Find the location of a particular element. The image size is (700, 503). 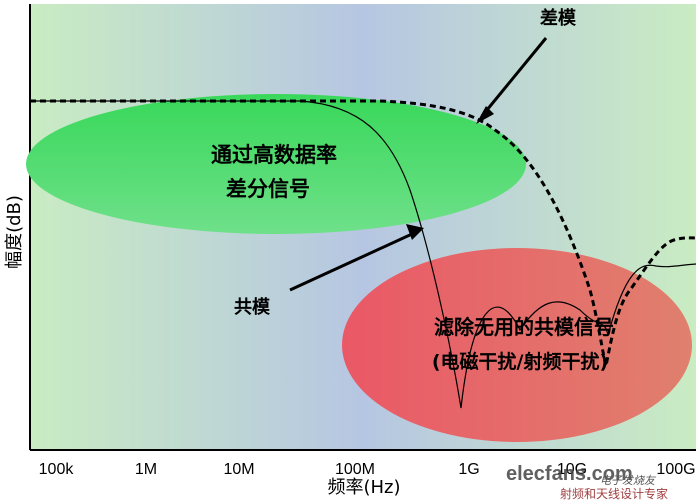

x-tick-label: 100k is located at coordinates (57, 469).